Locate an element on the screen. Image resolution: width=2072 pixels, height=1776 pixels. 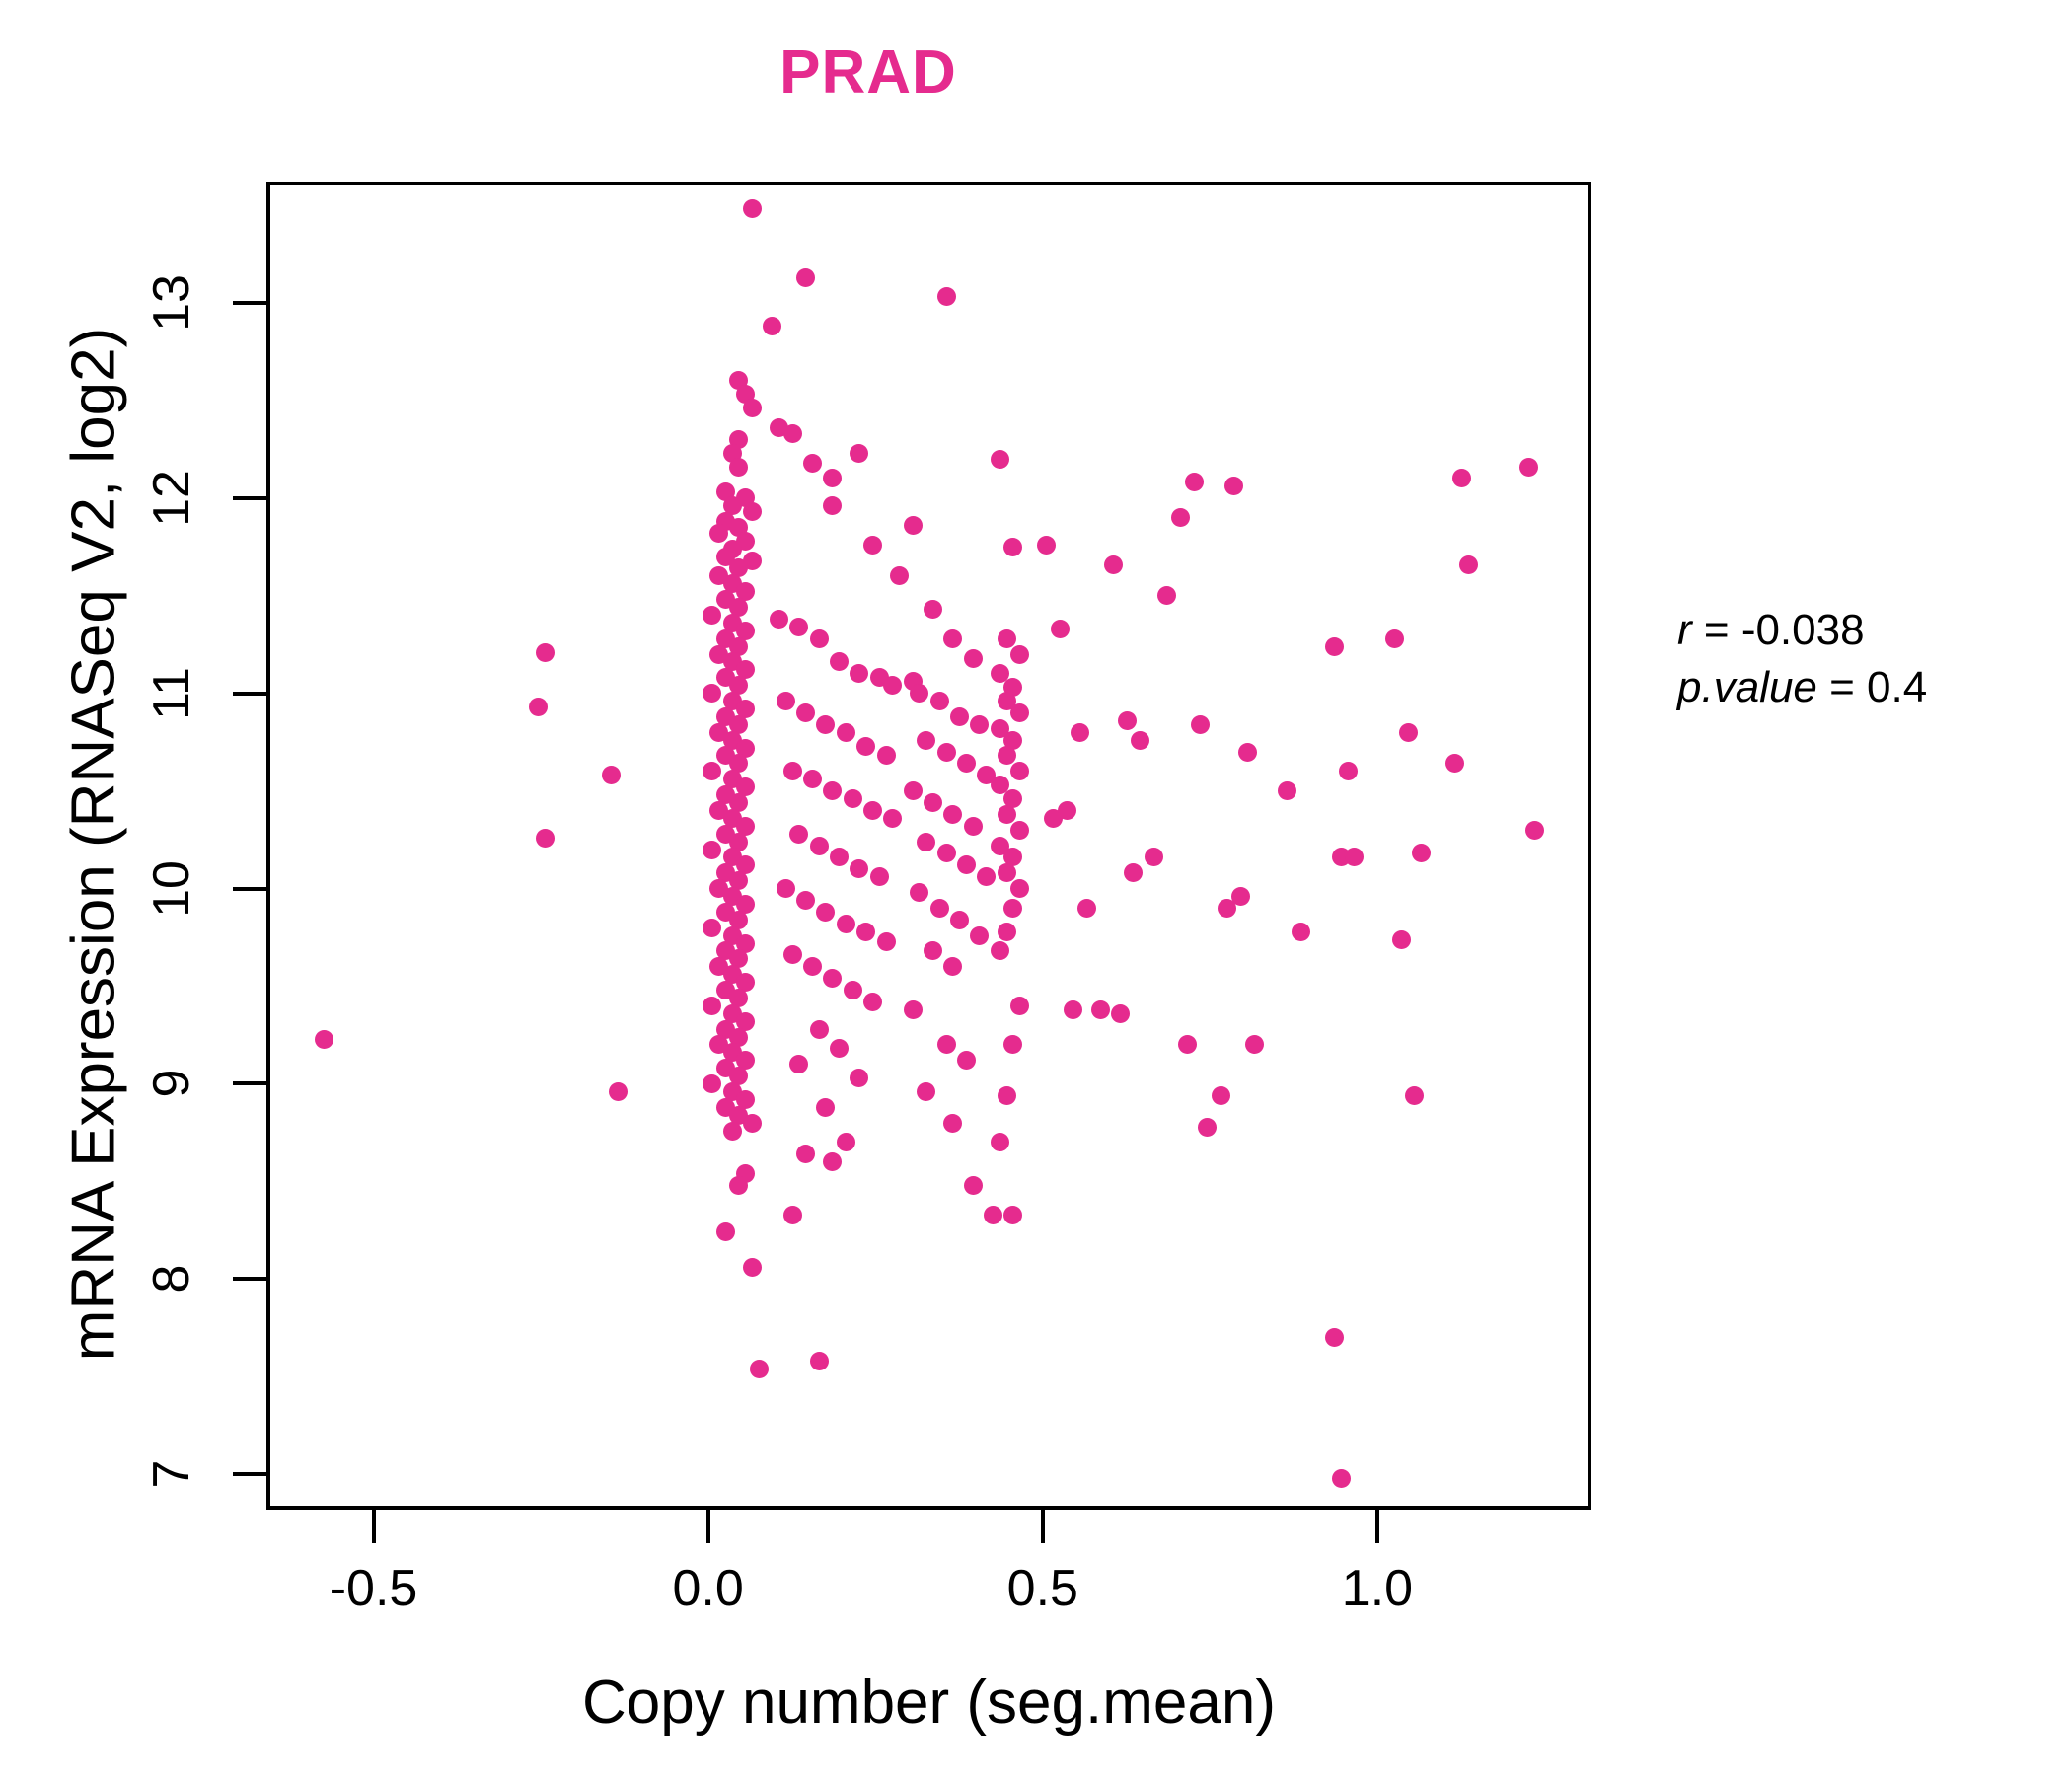
r-label: r is located at coordinates (1684, 630).